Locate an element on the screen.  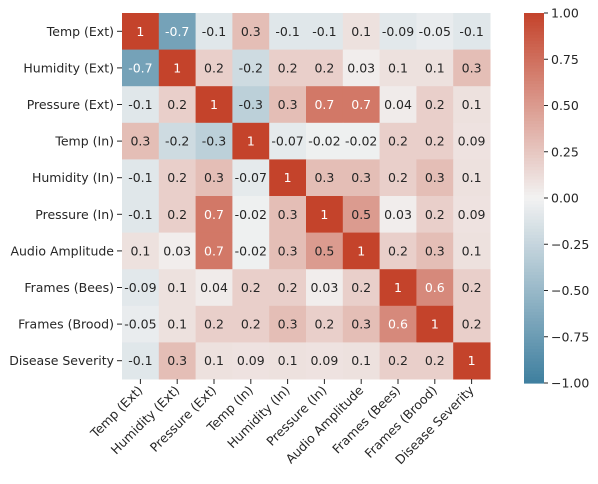
y-tick-label: Pressure (Ext) is located at coordinates (70, 104).